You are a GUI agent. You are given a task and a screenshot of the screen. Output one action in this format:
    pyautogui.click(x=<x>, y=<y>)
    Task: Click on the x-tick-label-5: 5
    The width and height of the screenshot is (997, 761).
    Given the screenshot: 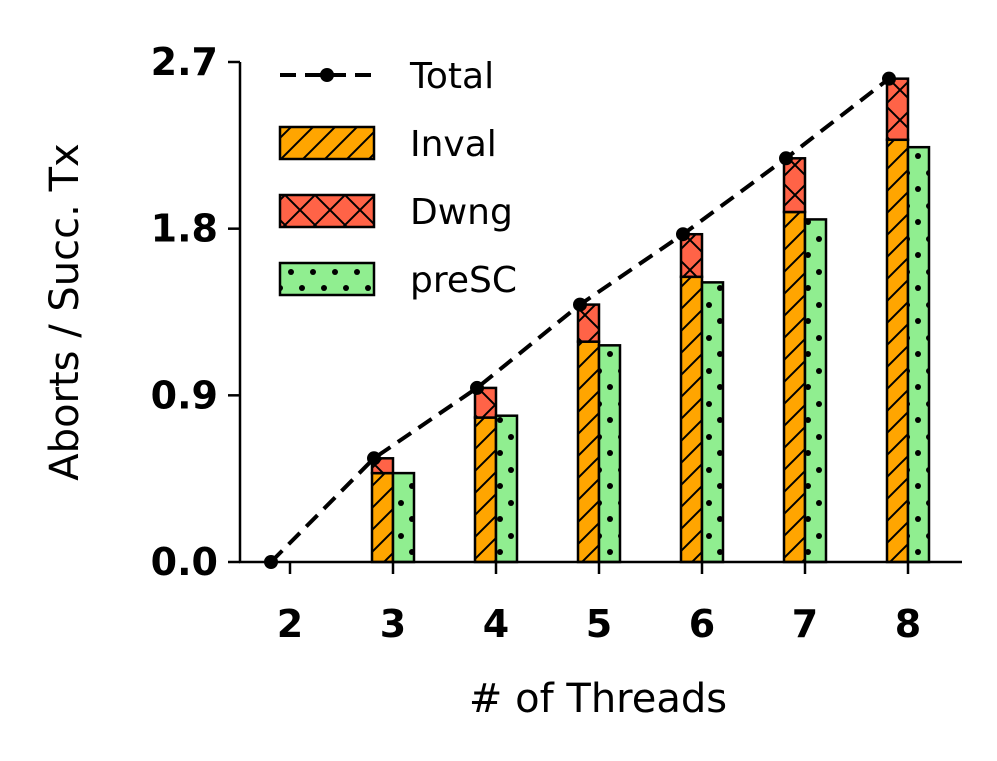 What is the action you would take?
    pyautogui.click(x=599, y=624)
    